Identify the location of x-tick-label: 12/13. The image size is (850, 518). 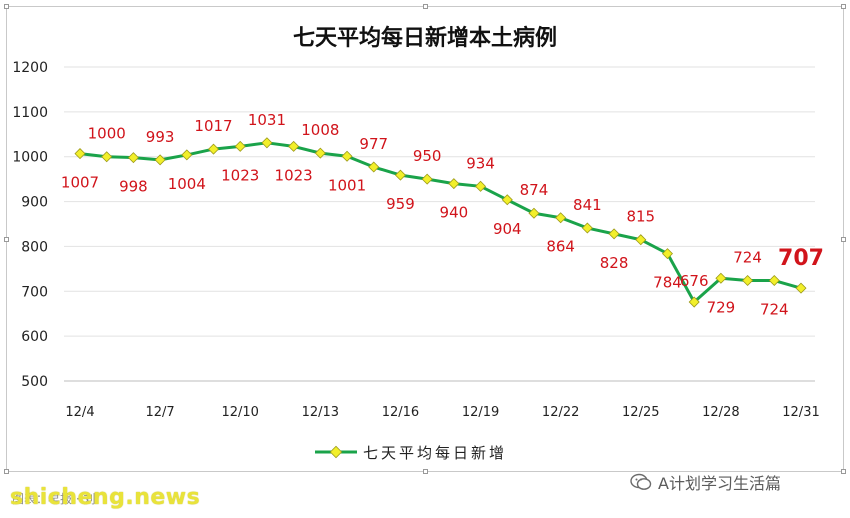
(320, 412).